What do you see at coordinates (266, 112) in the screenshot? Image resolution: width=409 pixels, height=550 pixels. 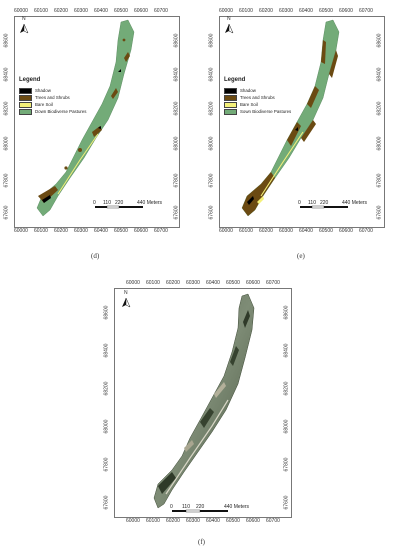 I see `legend-label: Sown Biodiverse Pastures` at bounding box center [266, 112].